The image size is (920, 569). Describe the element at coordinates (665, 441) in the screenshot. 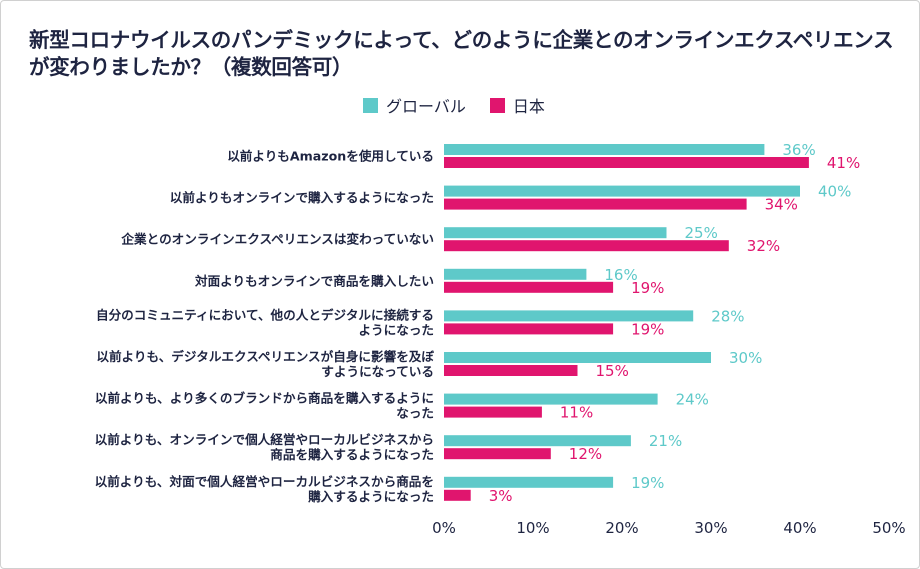

I see `value-label-global: 21%` at that location.